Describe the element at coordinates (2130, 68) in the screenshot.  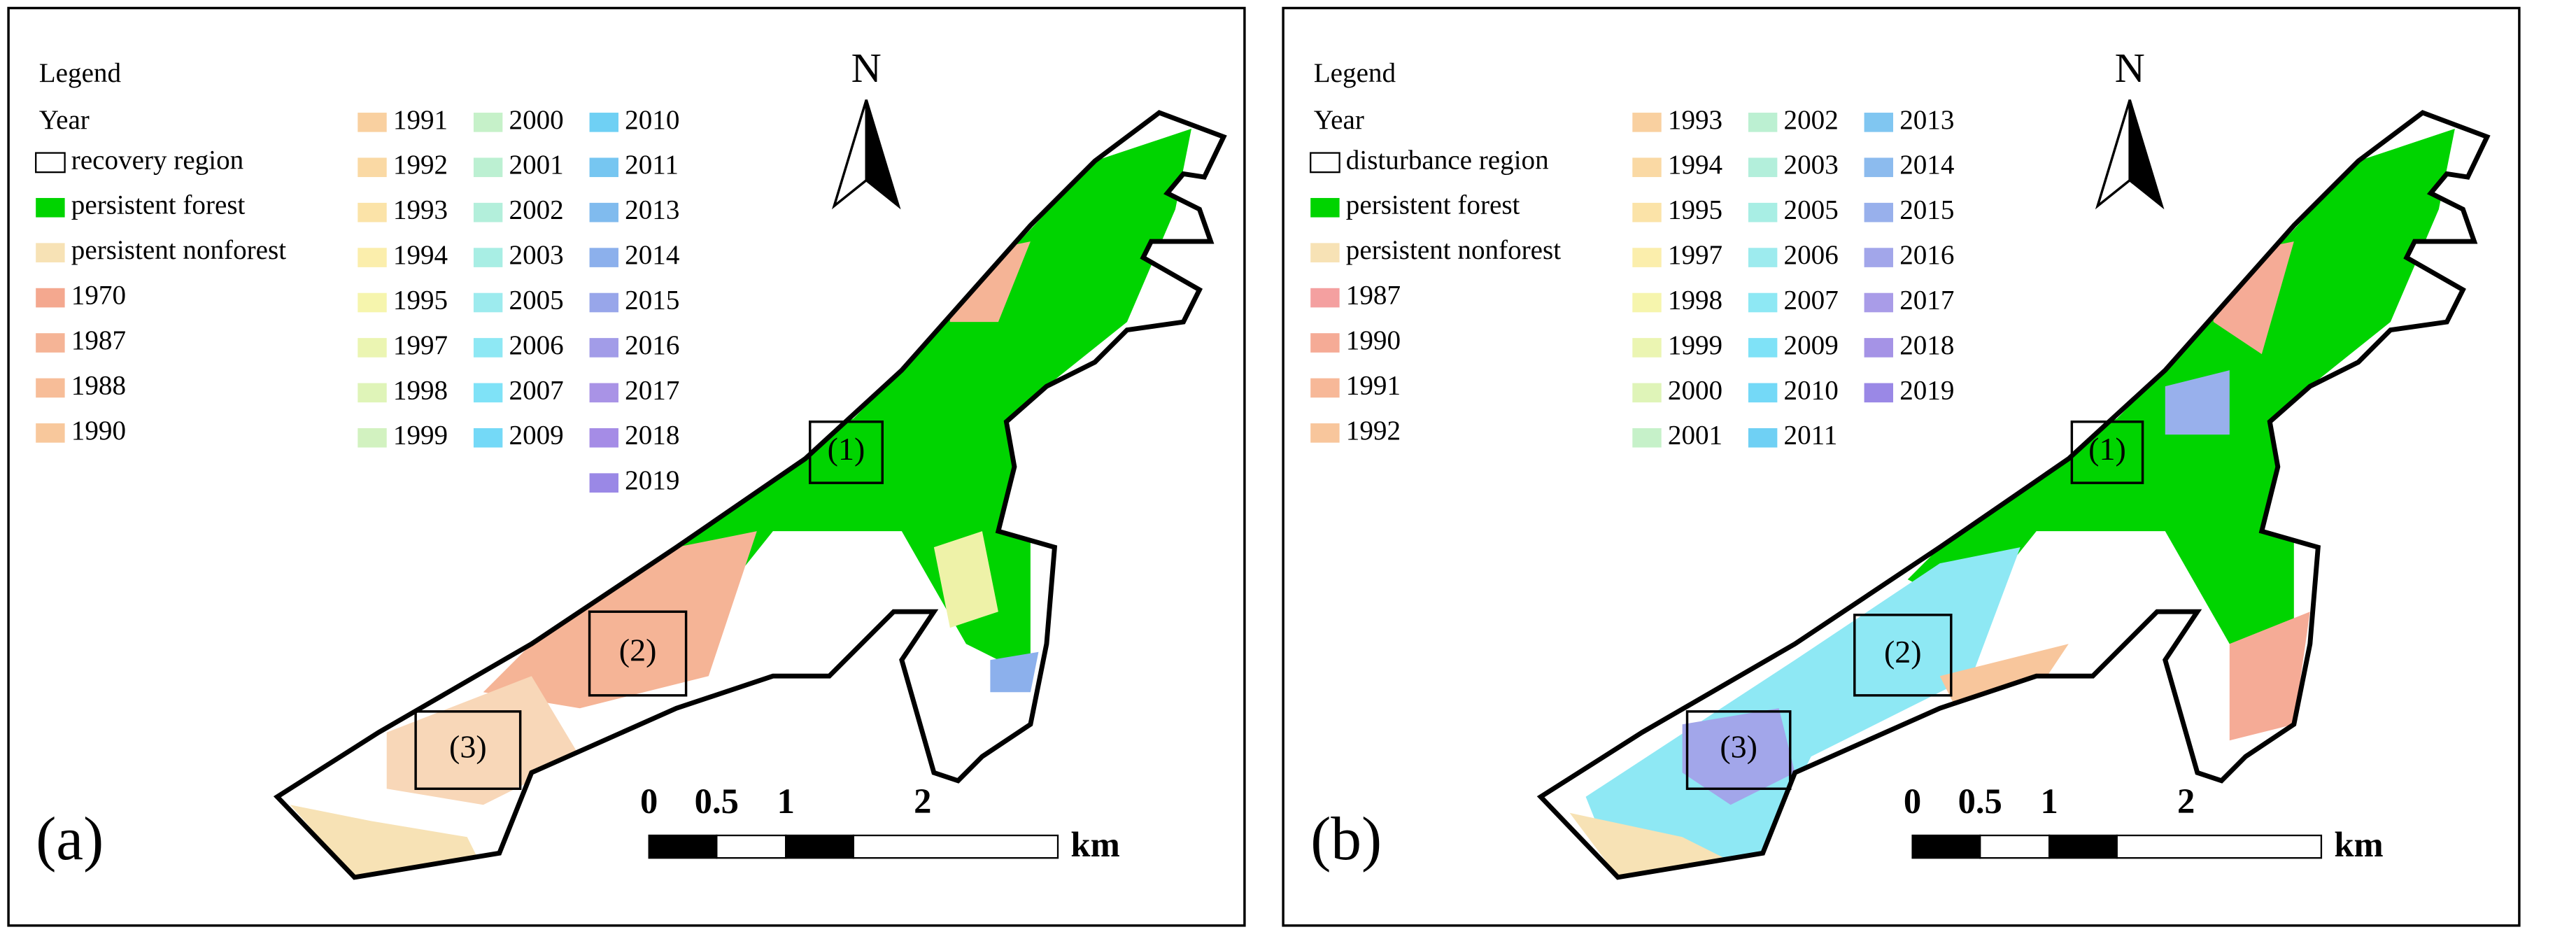
I see `north-label: N` at that location.